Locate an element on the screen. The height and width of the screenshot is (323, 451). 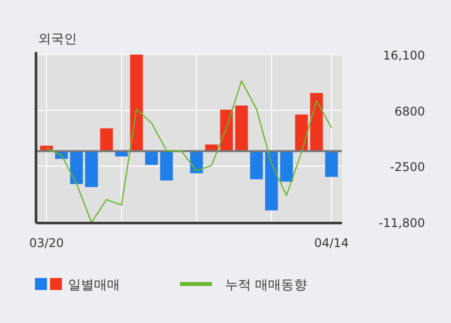
y-tick-label: -11,800 is located at coordinates (401, 223).